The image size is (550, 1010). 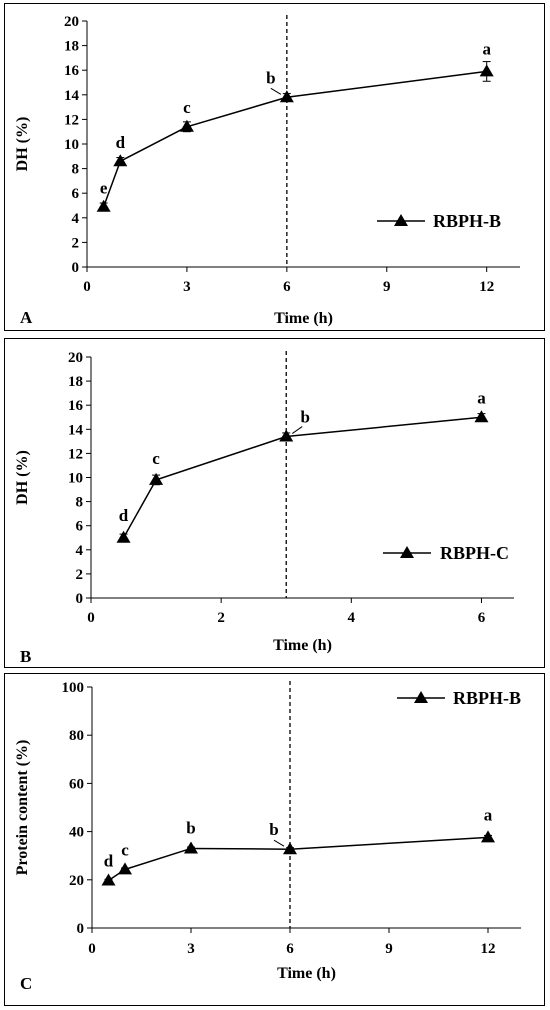 What do you see at coordinates (76, 833) in the screenshot?
I see `y-tick-label: 40` at bounding box center [76, 833].